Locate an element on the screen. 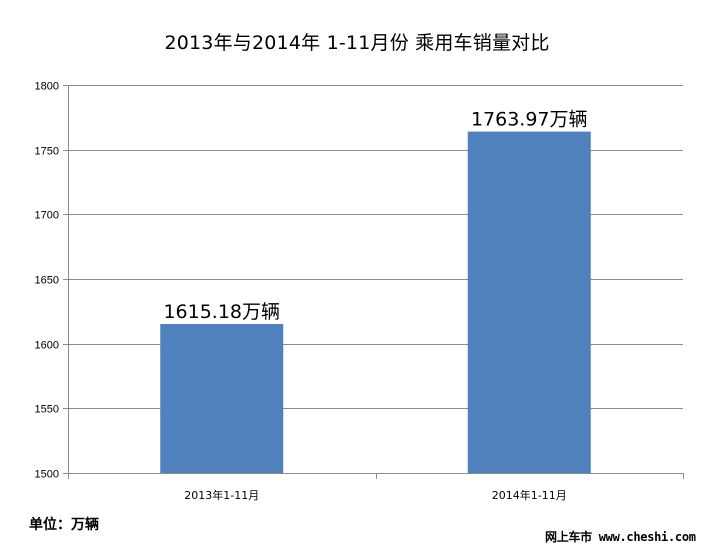  y-tick-label: 1600 is located at coordinates (47, 346).